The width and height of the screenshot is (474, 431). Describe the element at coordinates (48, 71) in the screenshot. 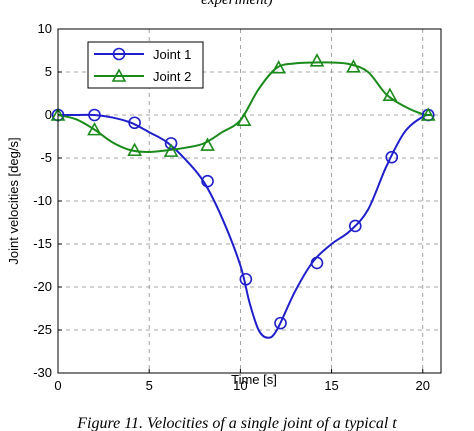

I see `y-tick-label: 5` at that location.